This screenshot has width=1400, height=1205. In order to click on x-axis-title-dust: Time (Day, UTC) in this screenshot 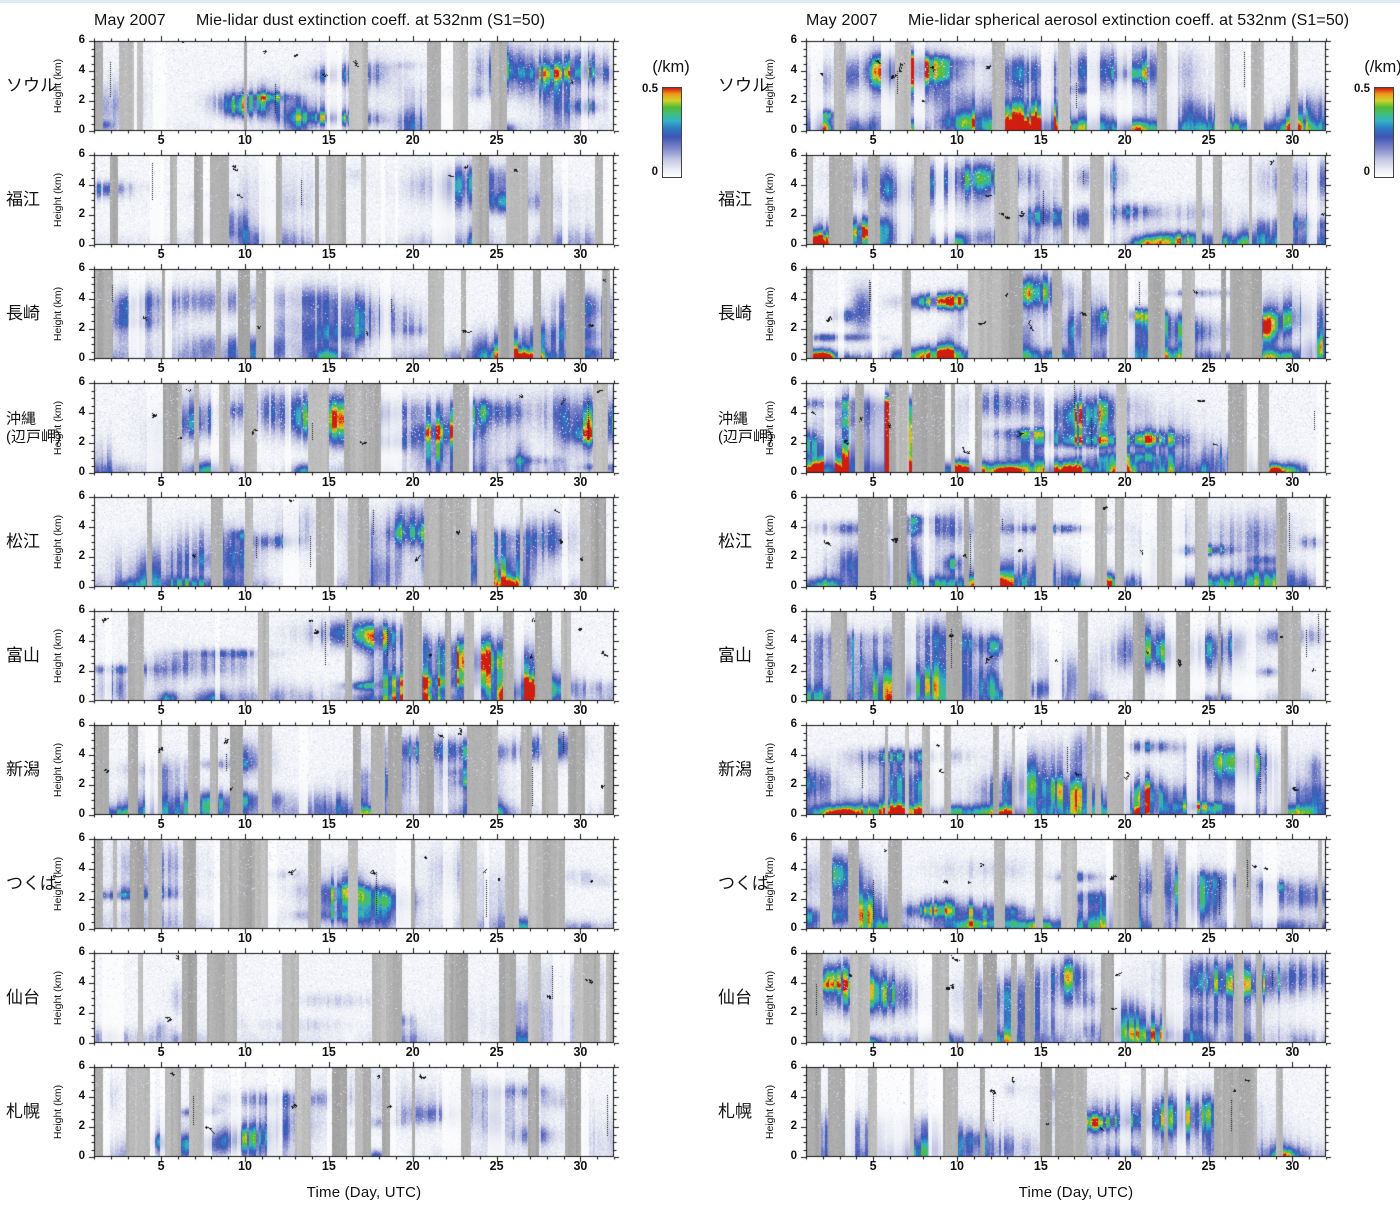, I will do `click(364, 1192)`.